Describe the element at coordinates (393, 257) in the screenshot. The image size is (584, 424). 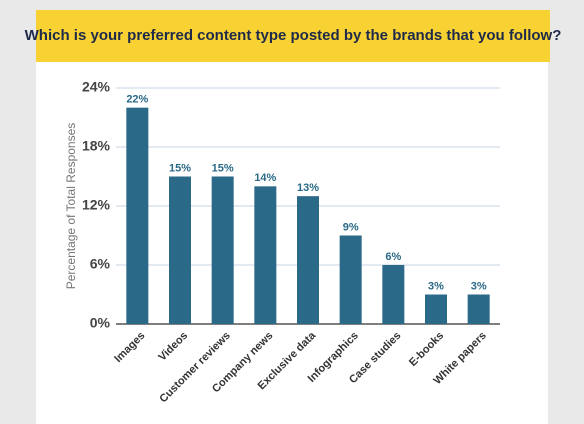
I see `value-label: 6%` at that location.